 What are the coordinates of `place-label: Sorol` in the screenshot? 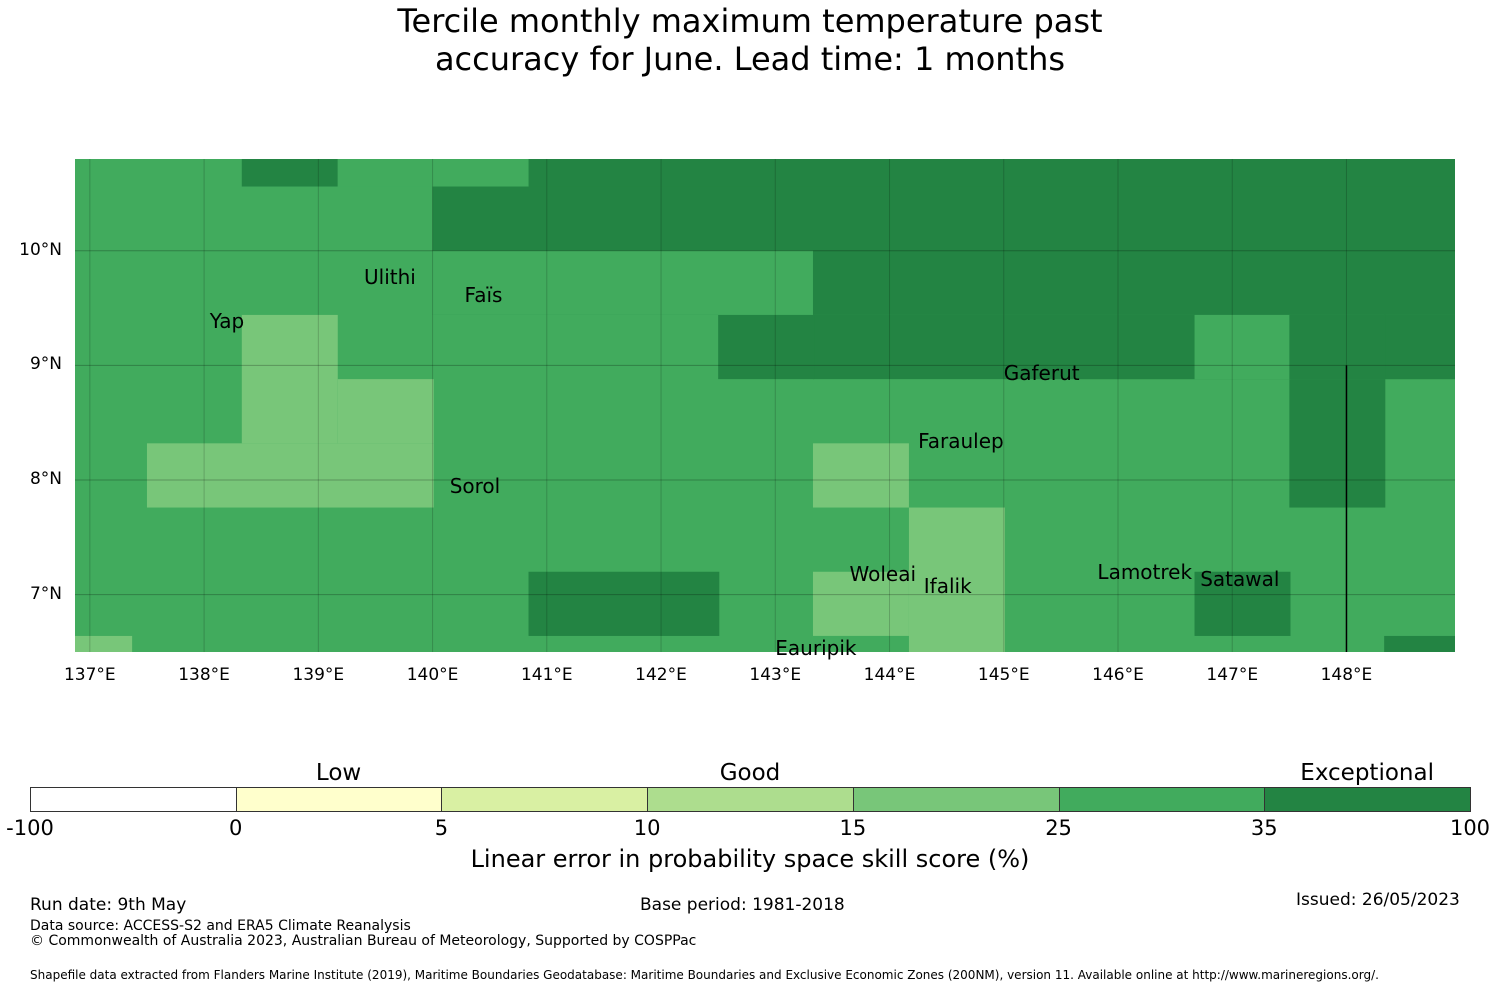 It's located at (475, 486).